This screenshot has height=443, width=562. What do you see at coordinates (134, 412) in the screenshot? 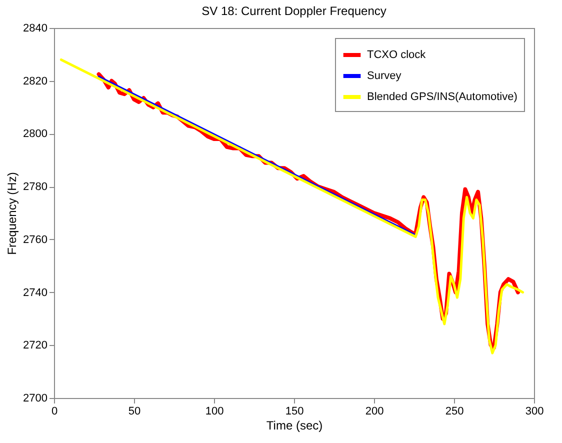
I see `x-tick-label: 50` at bounding box center [134, 412].